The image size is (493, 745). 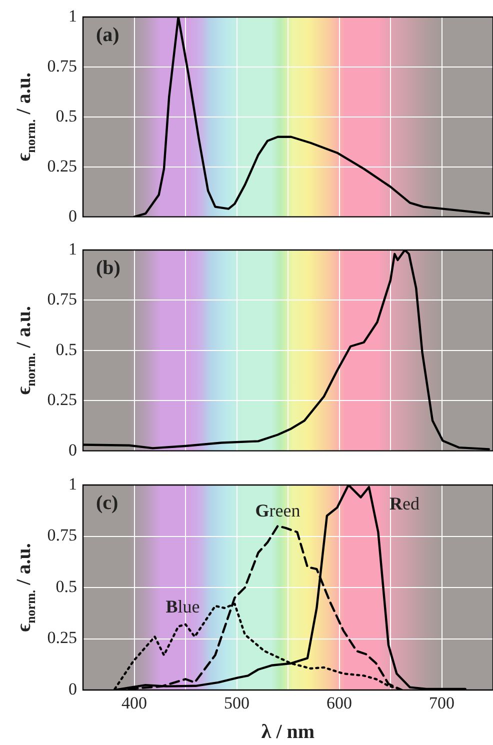 What do you see at coordinates (183, 606) in the screenshot?
I see `series-label: Blue` at bounding box center [183, 606].